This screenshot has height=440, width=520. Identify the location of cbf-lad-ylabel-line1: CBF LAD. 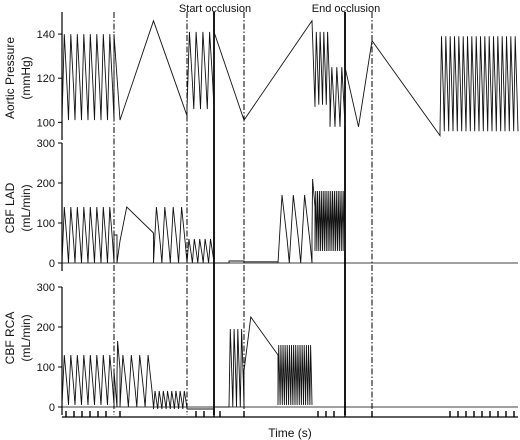
(10, 207).